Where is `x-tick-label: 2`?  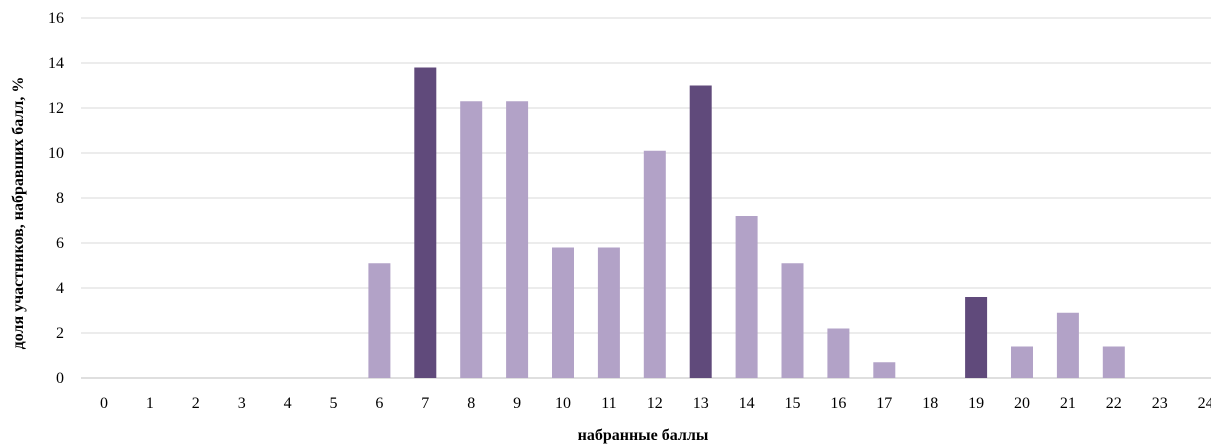 x-tick-label: 2 is located at coordinates (196, 403).